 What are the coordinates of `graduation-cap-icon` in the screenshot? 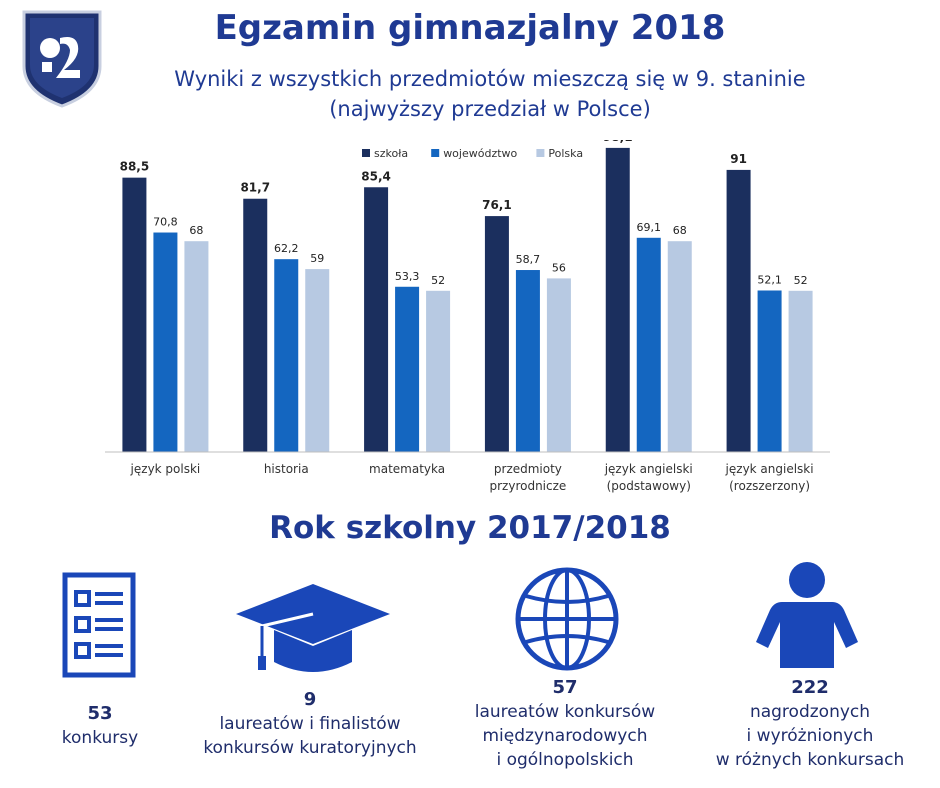 It's located at (313, 628).